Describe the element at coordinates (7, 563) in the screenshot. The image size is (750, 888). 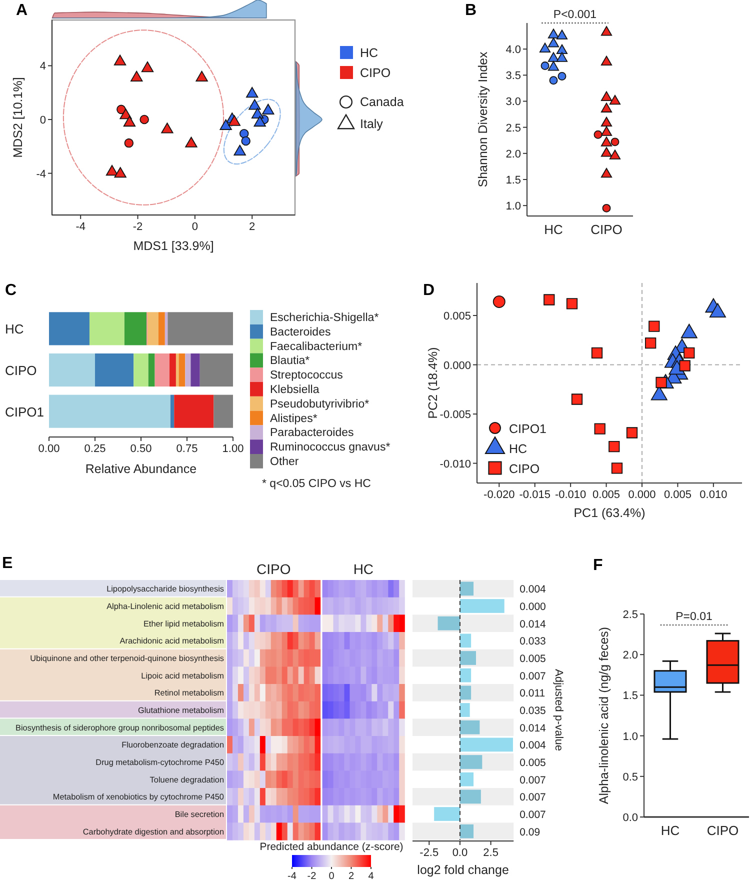
I see `text: E` at that location.